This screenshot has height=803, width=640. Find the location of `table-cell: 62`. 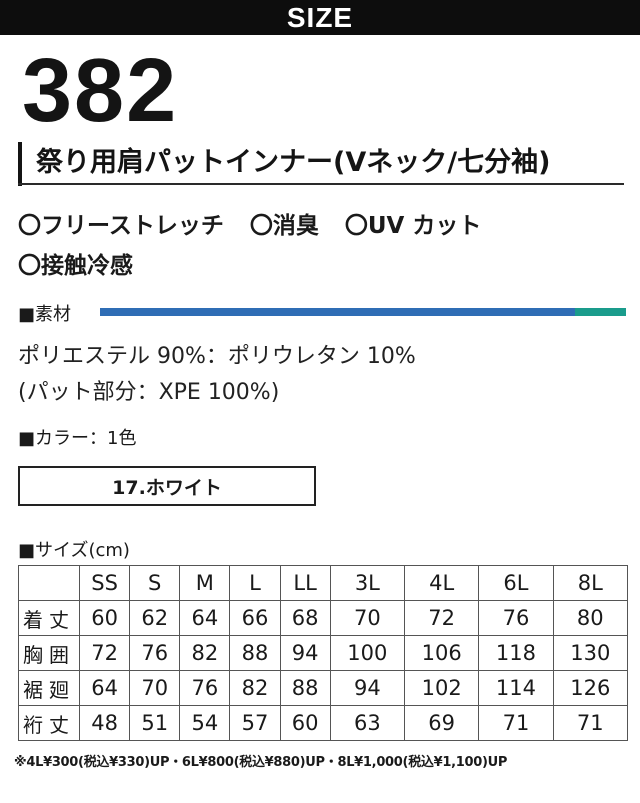

table-cell: 62 is located at coordinates (155, 618).